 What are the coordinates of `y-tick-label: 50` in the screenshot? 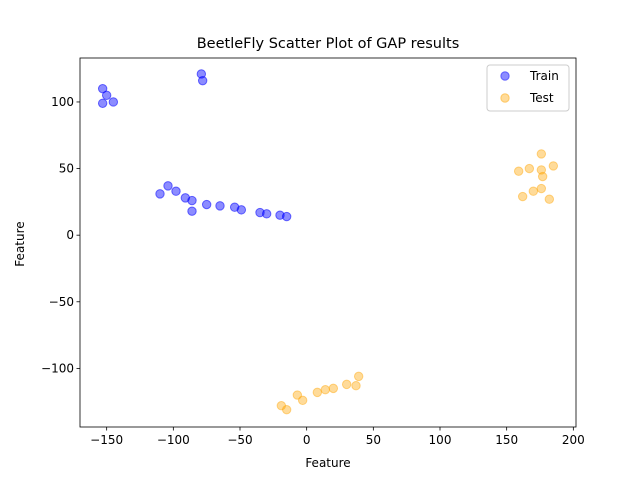 It's located at (66, 169).